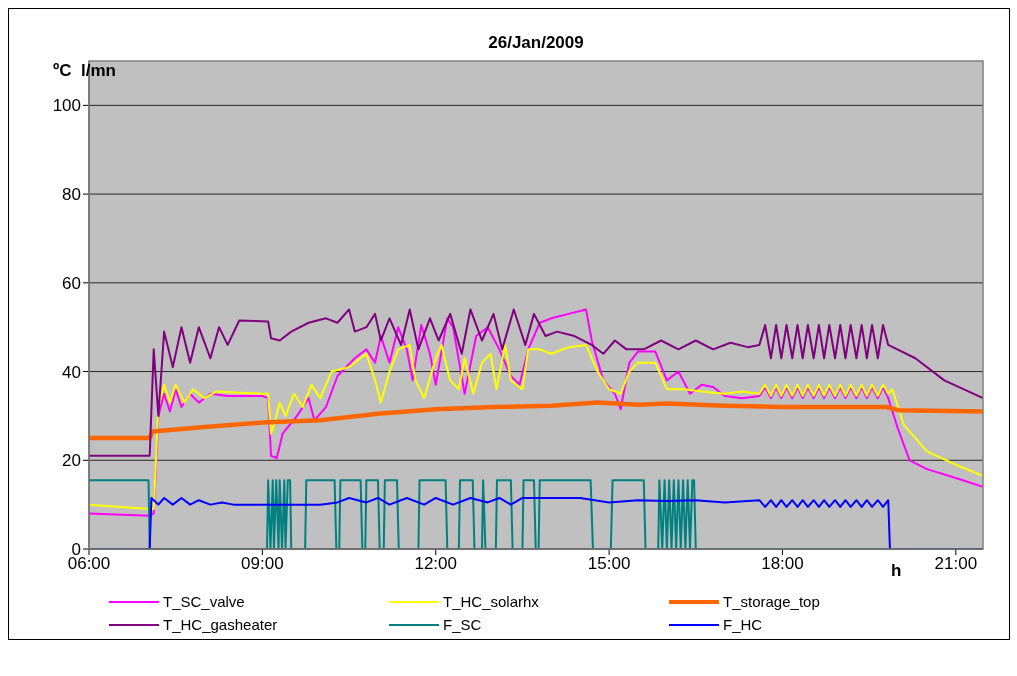 The height and width of the screenshot is (676, 1017). What do you see at coordinates (71, 195) in the screenshot?
I see `y-tick-label: 80` at bounding box center [71, 195].